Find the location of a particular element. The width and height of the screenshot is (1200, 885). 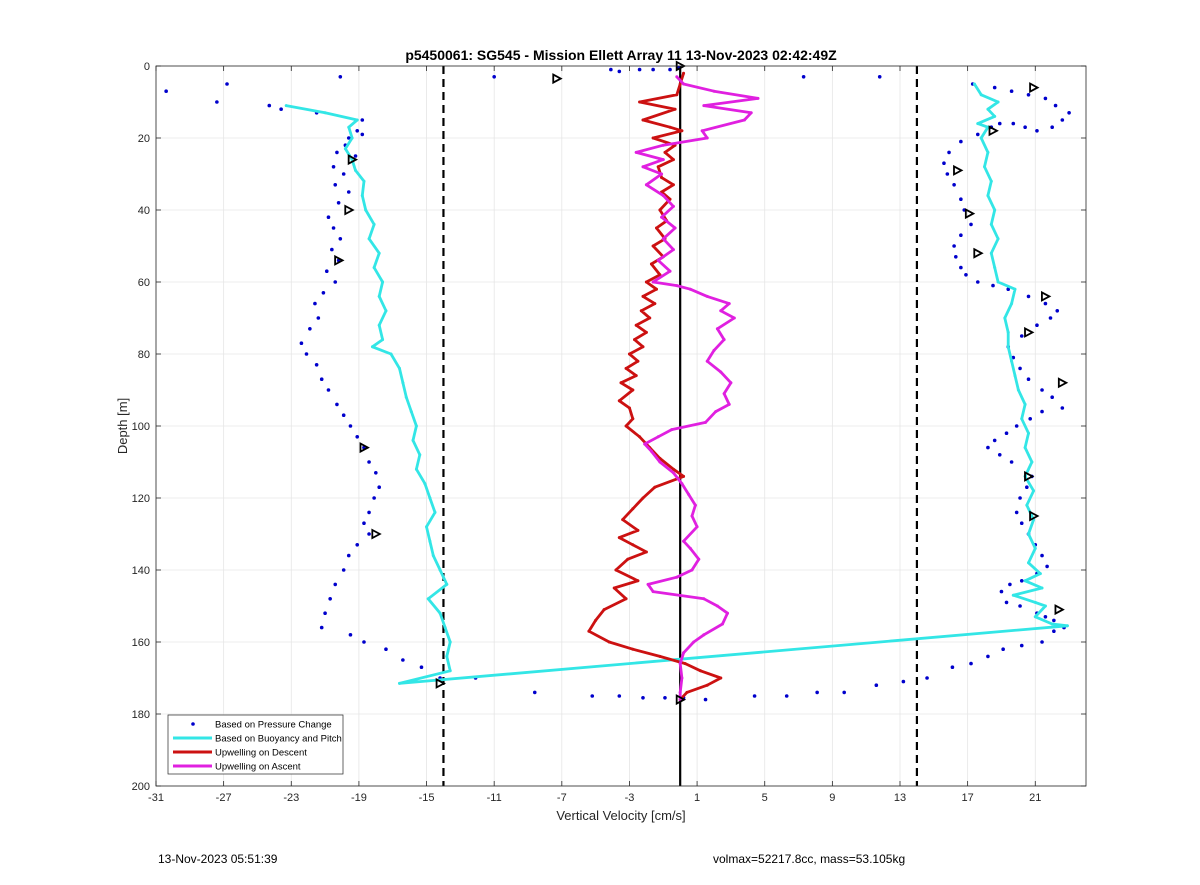

footer-timestamp: 13-Nov-2023 05:51:39 is located at coordinates (218, 859).